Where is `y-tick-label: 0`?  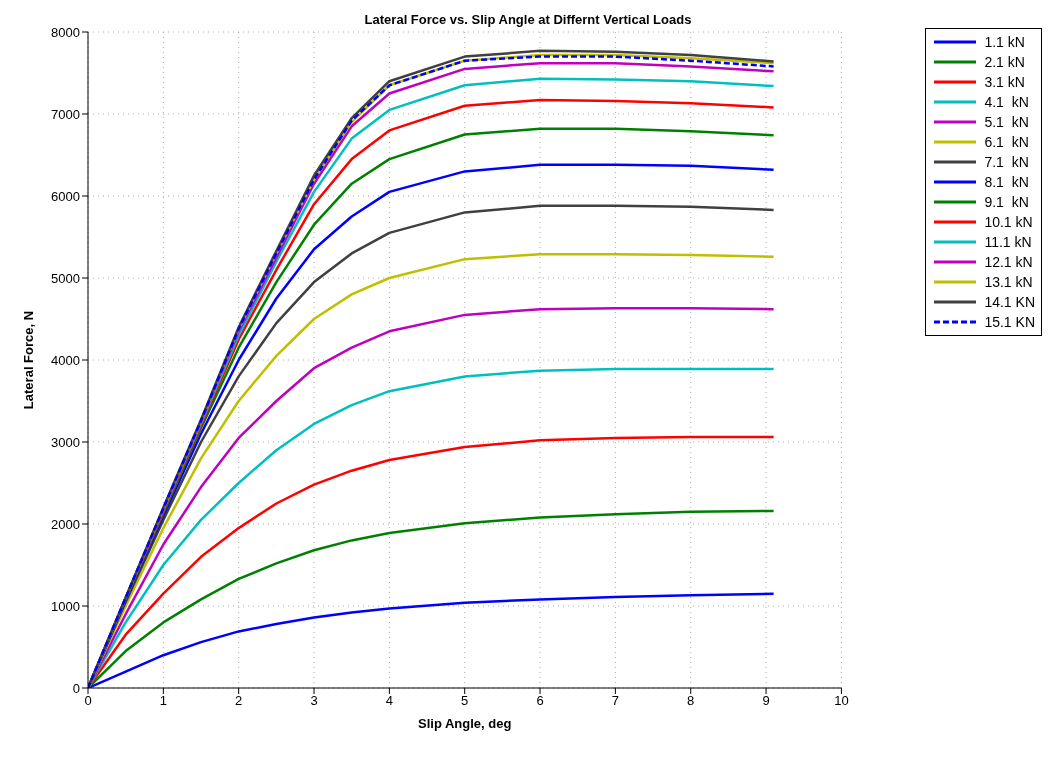
y-tick-label: 0 is located at coordinates (76, 688).